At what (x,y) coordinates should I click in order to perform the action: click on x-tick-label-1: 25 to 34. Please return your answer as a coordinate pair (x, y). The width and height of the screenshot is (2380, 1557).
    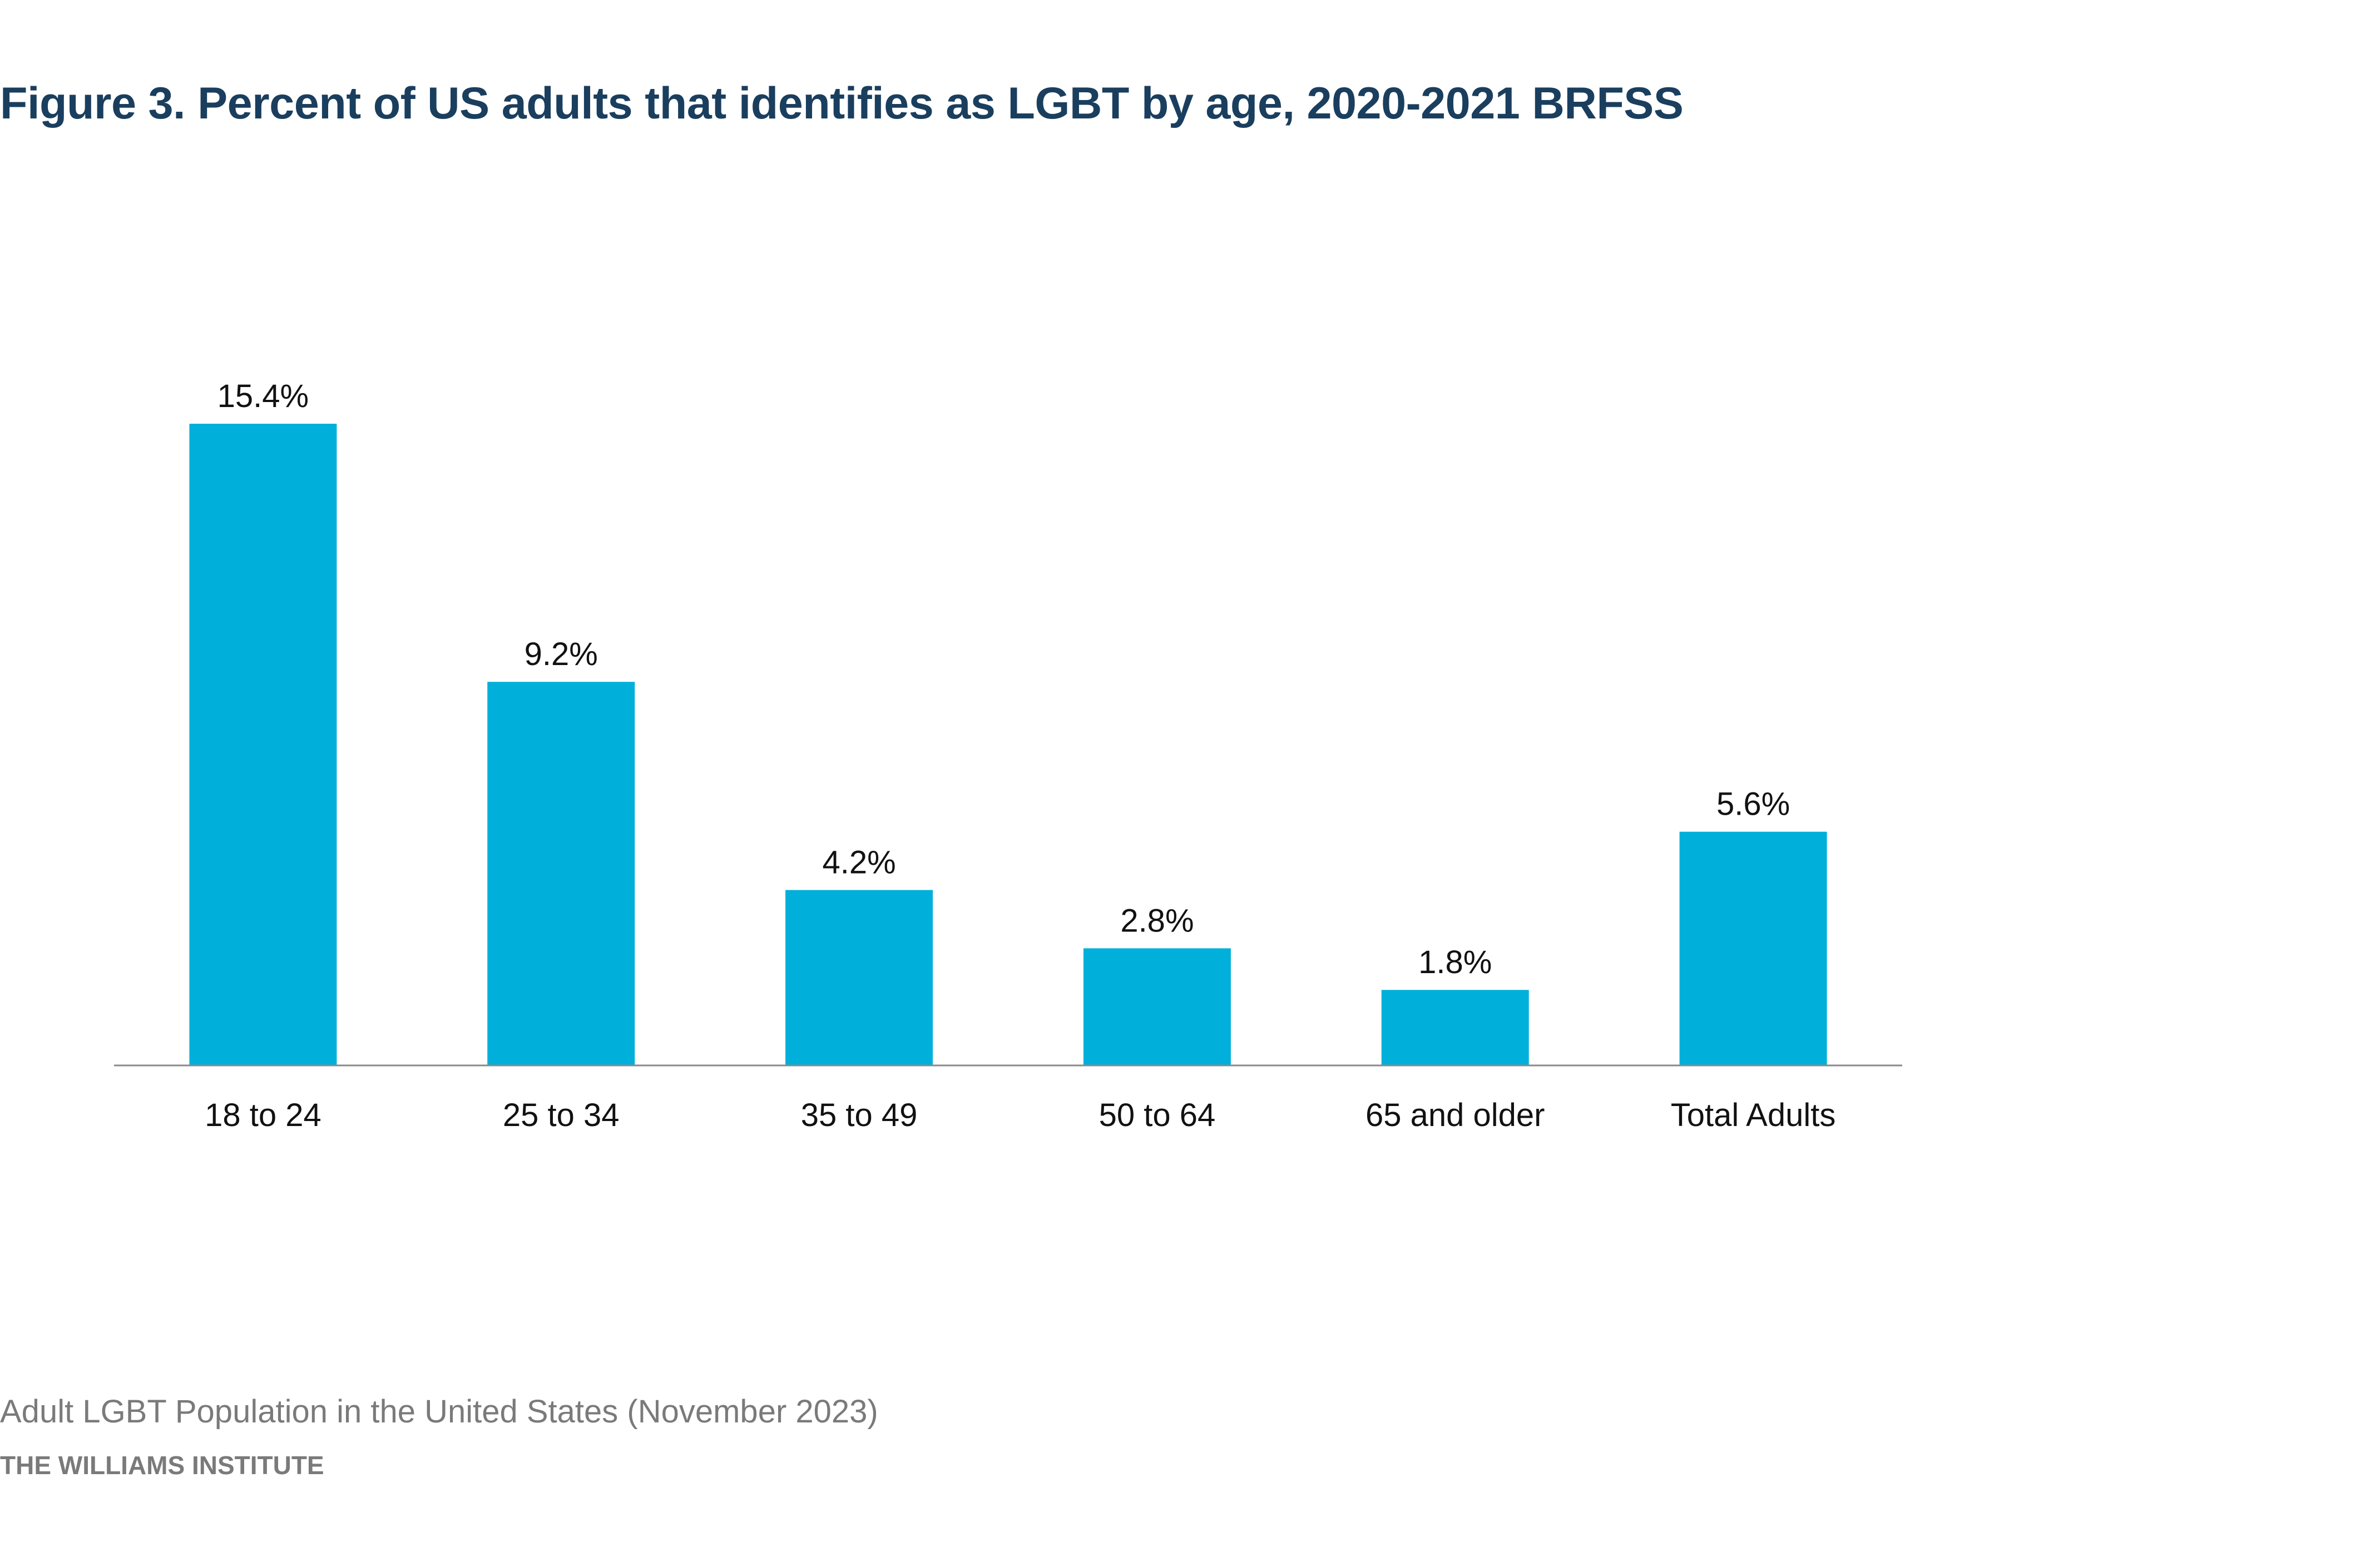
    Looking at the image, I should click on (561, 1115).